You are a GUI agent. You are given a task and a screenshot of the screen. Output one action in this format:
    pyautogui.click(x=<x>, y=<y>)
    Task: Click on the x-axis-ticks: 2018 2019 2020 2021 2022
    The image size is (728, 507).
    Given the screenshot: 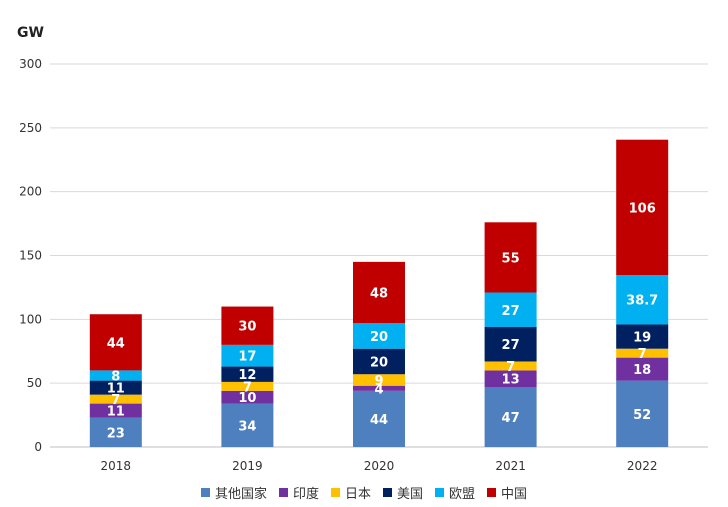 What is the action you would take?
    pyautogui.click(x=379, y=466)
    